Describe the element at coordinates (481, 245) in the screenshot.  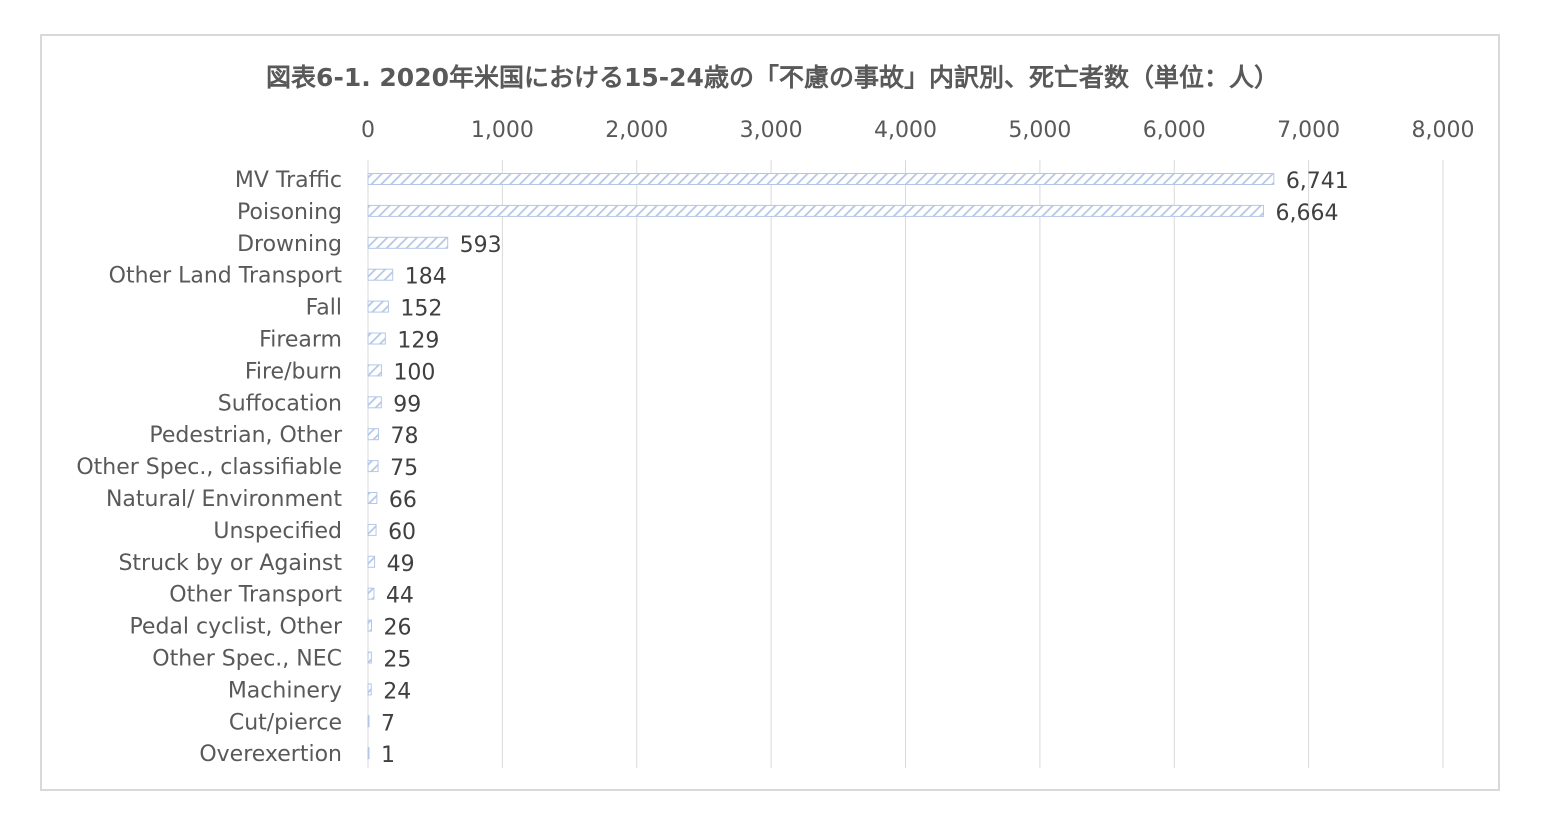
I see `data-label: 593` at that location.